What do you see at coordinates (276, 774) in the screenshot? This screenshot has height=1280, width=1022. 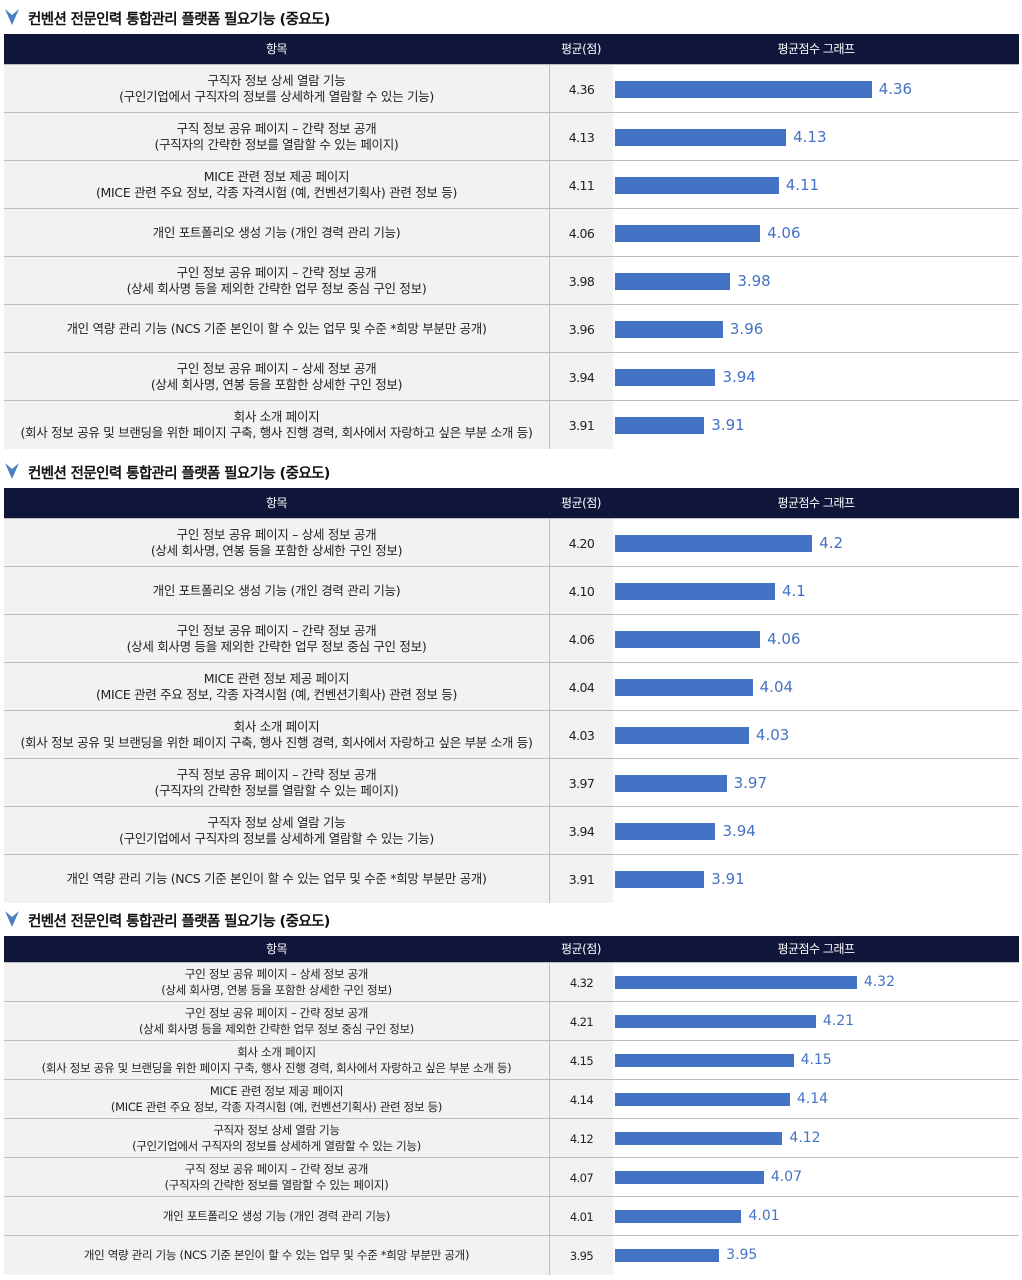 I see `item-name: 구직 정보 공유 페이지 – 간략 정보 공개` at bounding box center [276, 774].